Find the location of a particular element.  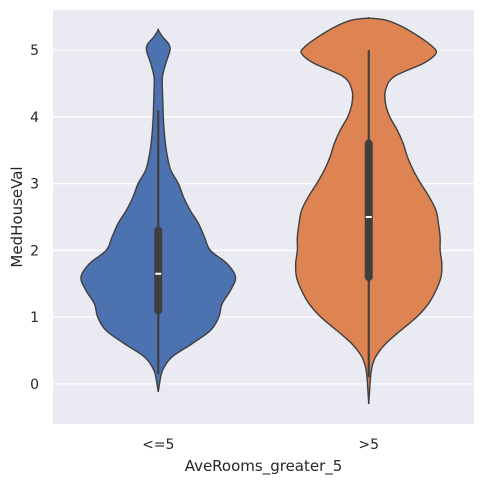

y-tick-label: 3 is located at coordinates (34, 185).